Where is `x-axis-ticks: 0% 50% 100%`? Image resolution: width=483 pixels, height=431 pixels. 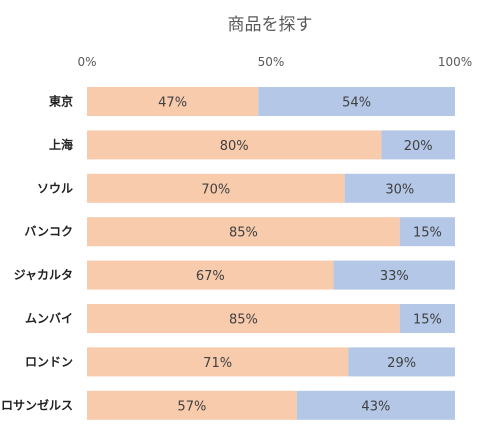
x-axis-ticks: 0% 50% 100% is located at coordinates (274, 62).